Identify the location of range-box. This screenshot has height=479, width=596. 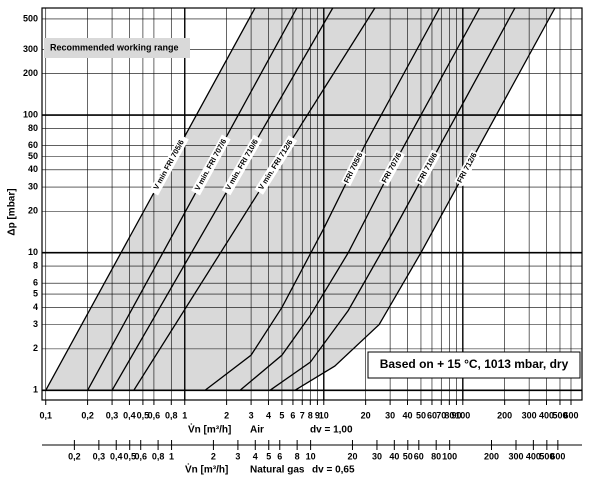
(117, 48).